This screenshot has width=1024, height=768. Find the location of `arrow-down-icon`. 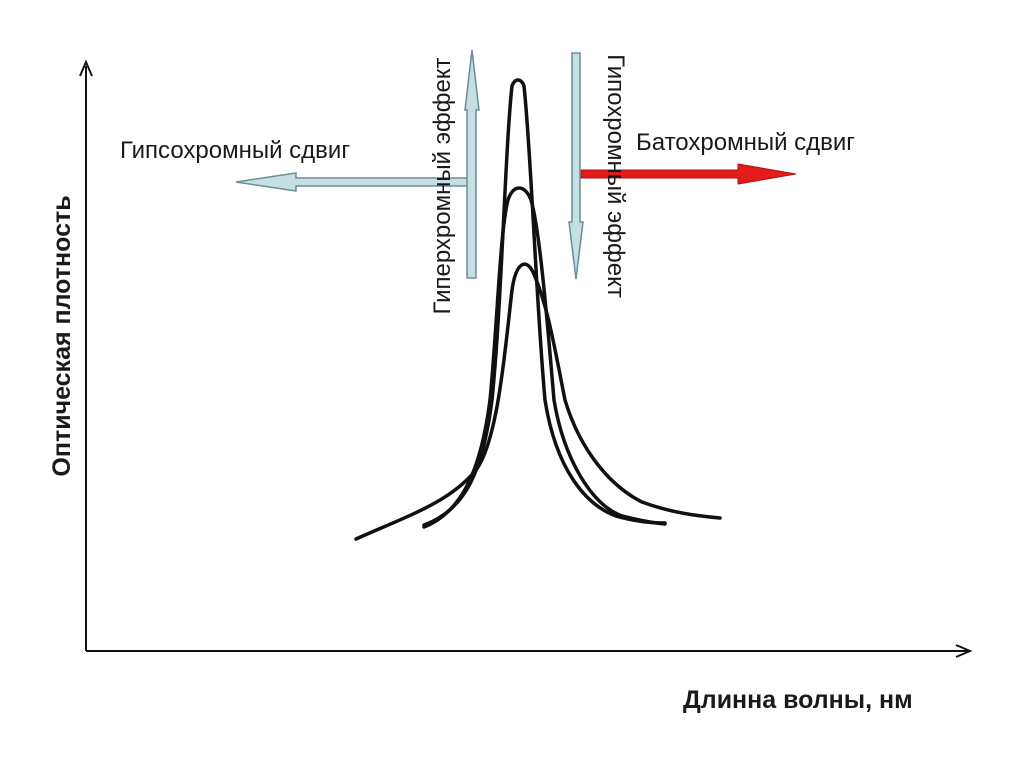

arrow-down-icon is located at coordinates (576, 166).